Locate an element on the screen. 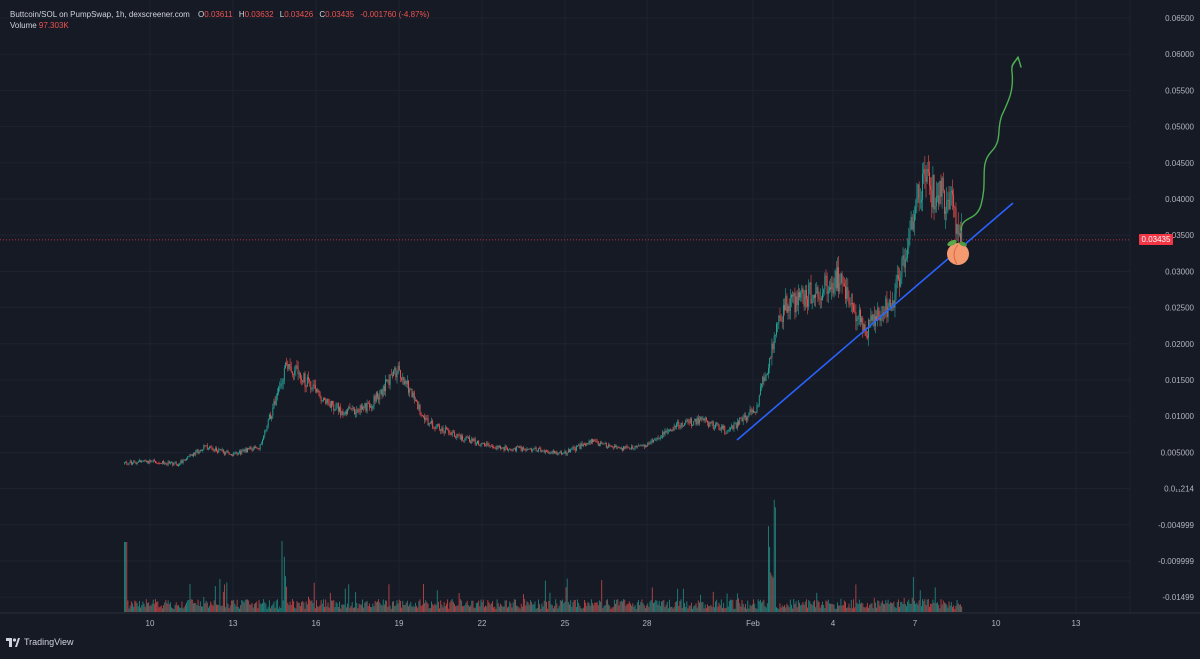  trendline is located at coordinates (875, 321).